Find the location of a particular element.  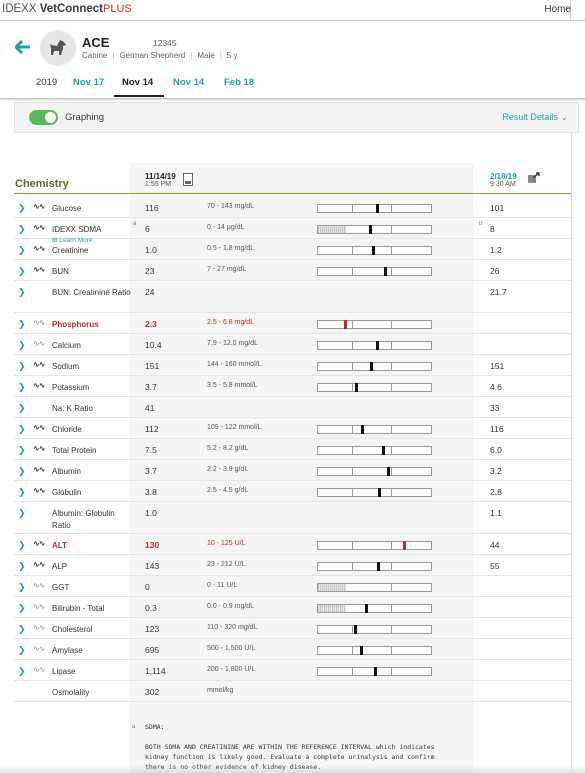

result-row: ❯ ∿∿ Cholesterol 123 110 - 320 mg/dL is located at coordinates (292, 628).